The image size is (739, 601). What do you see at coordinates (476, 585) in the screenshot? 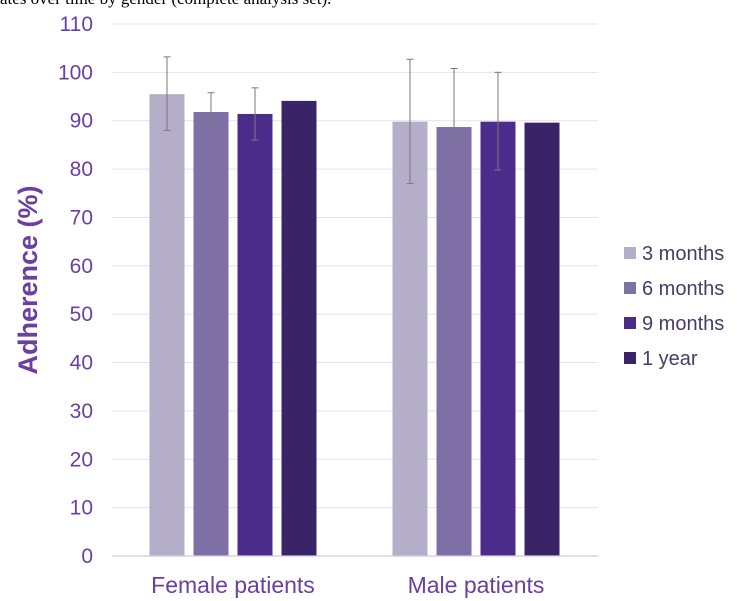
I see `category-label: Male patients` at bounding box center [476, 585].